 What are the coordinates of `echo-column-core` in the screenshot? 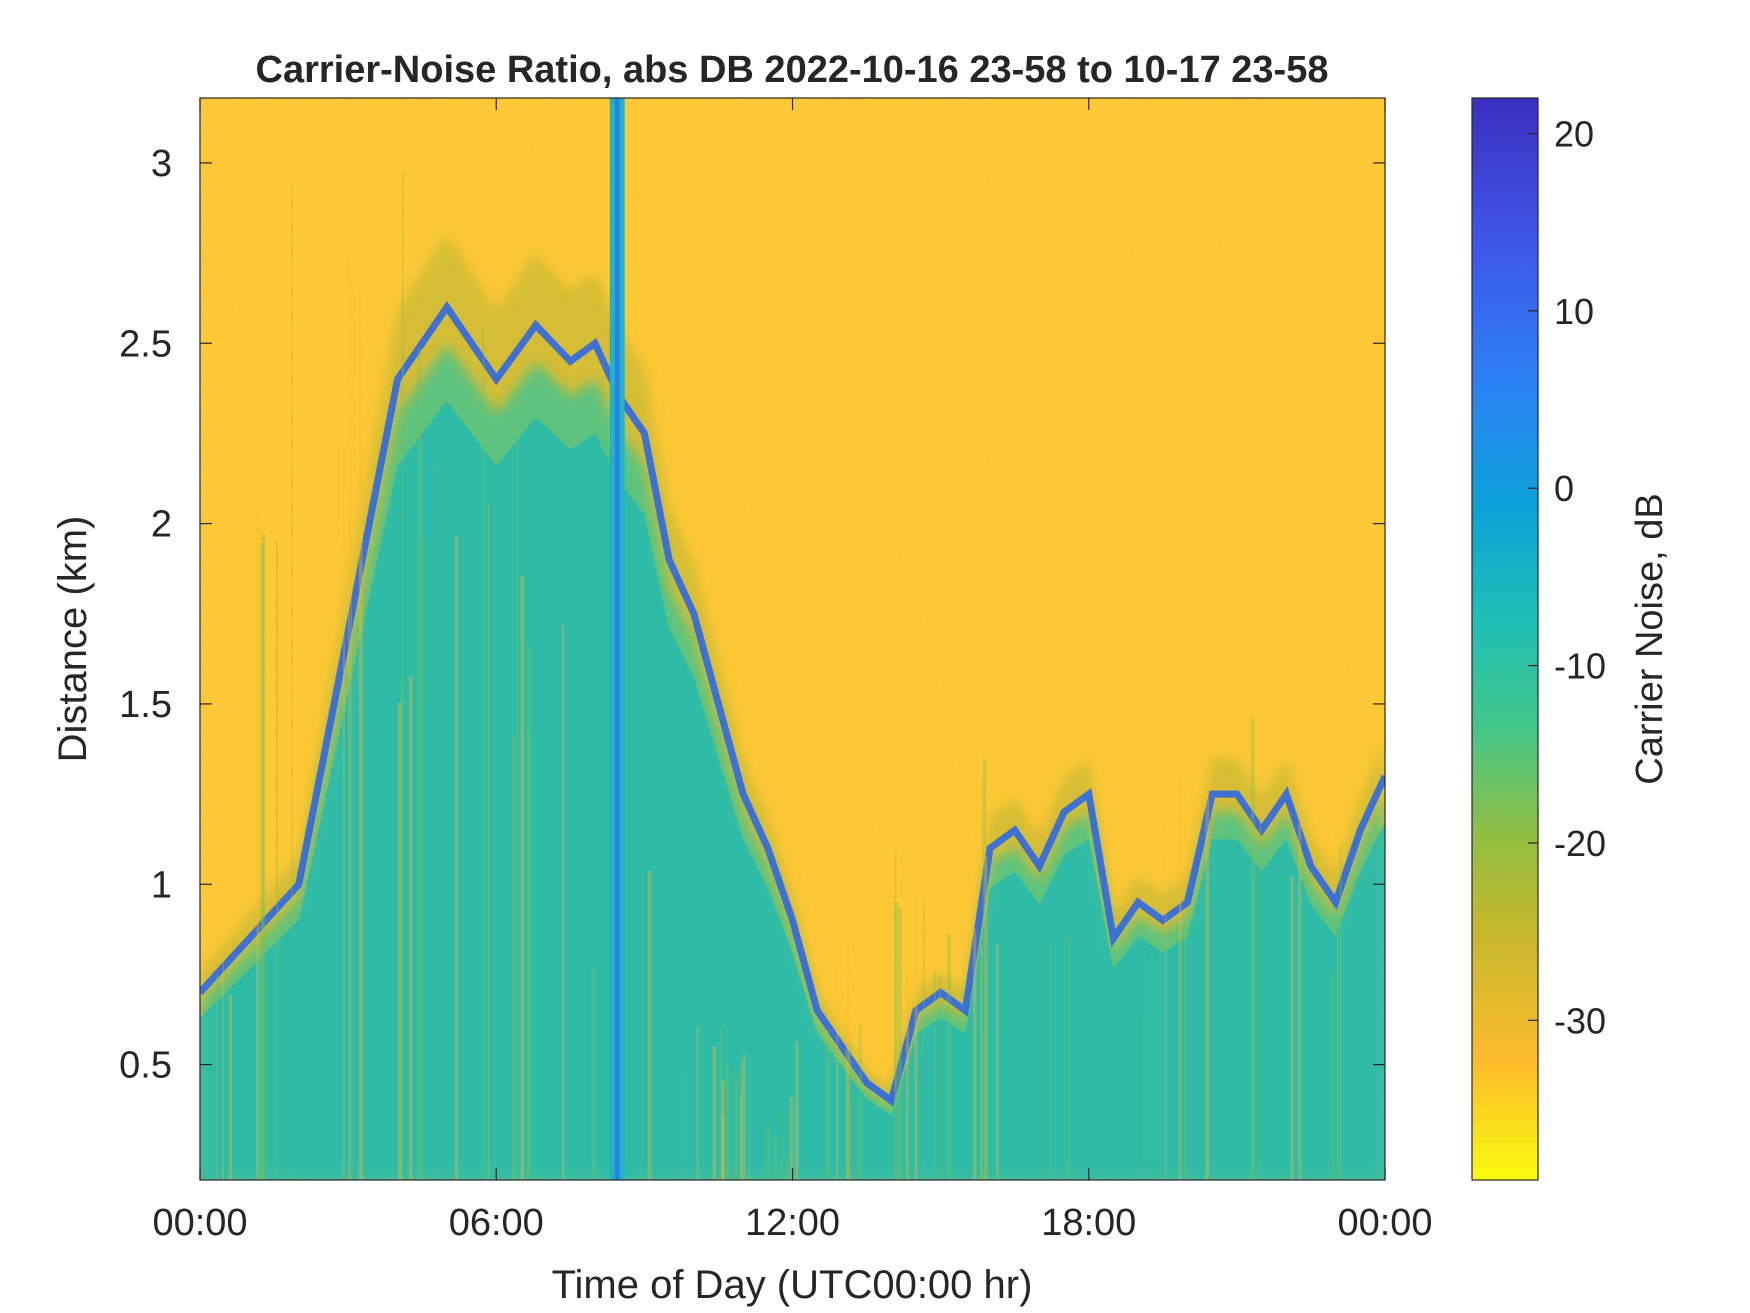 It's located at (617, 639).